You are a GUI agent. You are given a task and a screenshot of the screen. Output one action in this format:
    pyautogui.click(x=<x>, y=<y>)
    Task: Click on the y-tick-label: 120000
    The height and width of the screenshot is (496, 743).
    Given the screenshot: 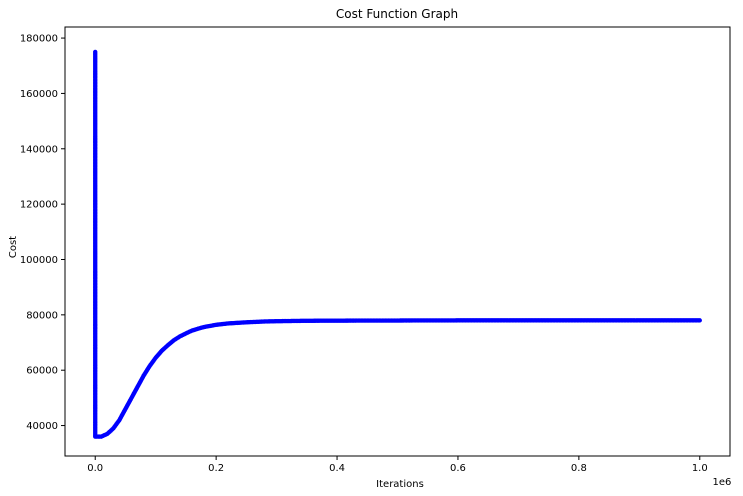 What is the action you would take?
    pyautogui.click(x=39, y=205)
    